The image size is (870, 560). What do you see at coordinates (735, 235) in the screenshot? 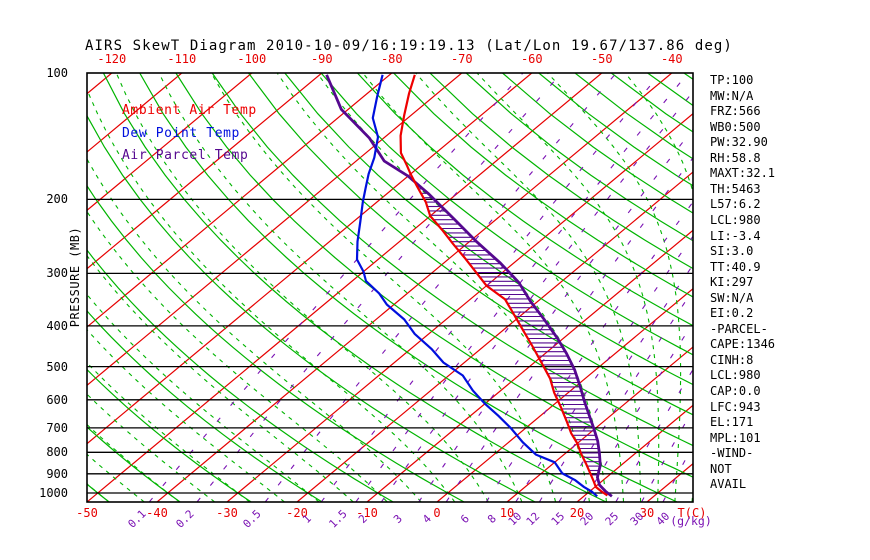
I see `stat-line: LI:-3.4` at bounding box center [735, 235].